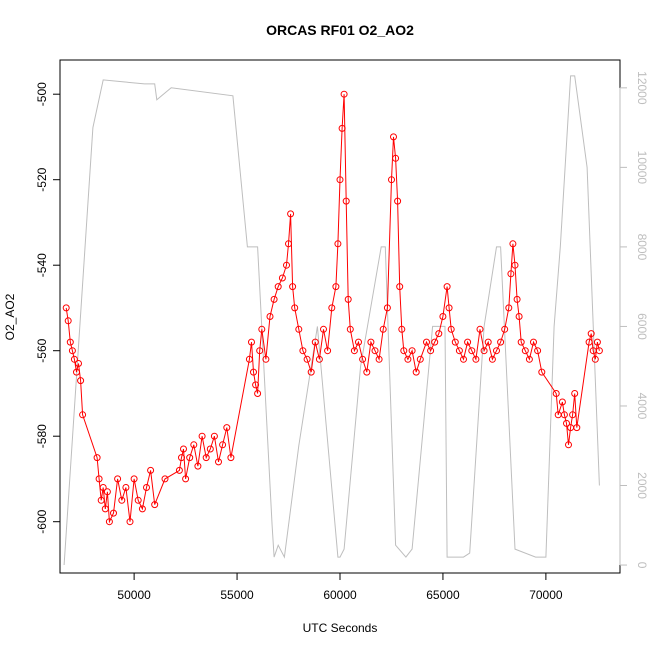 The width and height of the screenshot is (650, 650). What do you see at coordinates (546, 595) in the screenshot?
I see `x-tick-label: 70000` at bounding box center [546, 595].